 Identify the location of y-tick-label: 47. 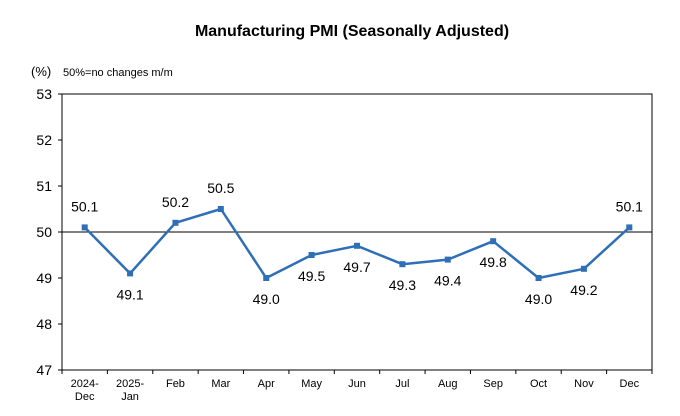
(44, 370).